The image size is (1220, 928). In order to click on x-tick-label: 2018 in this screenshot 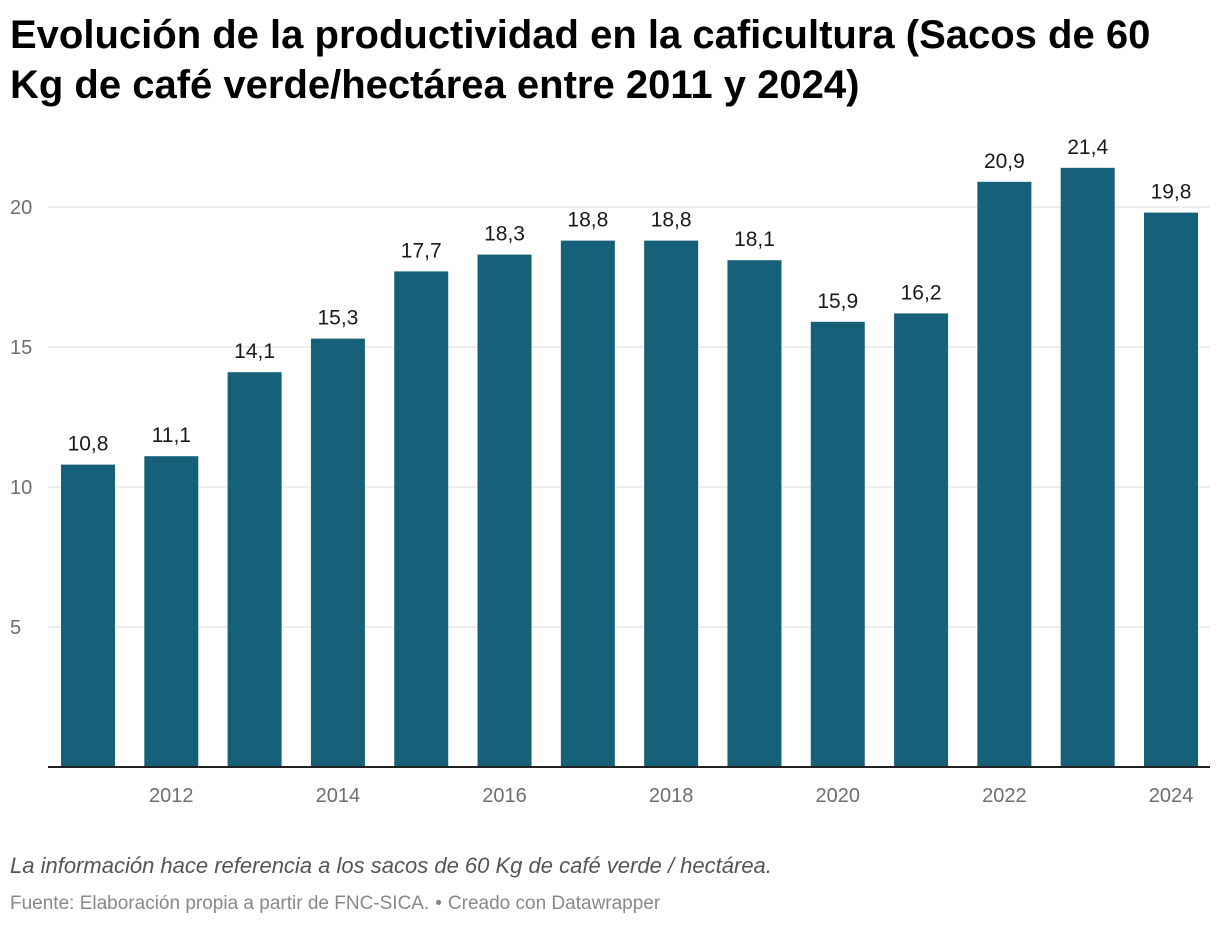, I will do `click(671, 796)`.